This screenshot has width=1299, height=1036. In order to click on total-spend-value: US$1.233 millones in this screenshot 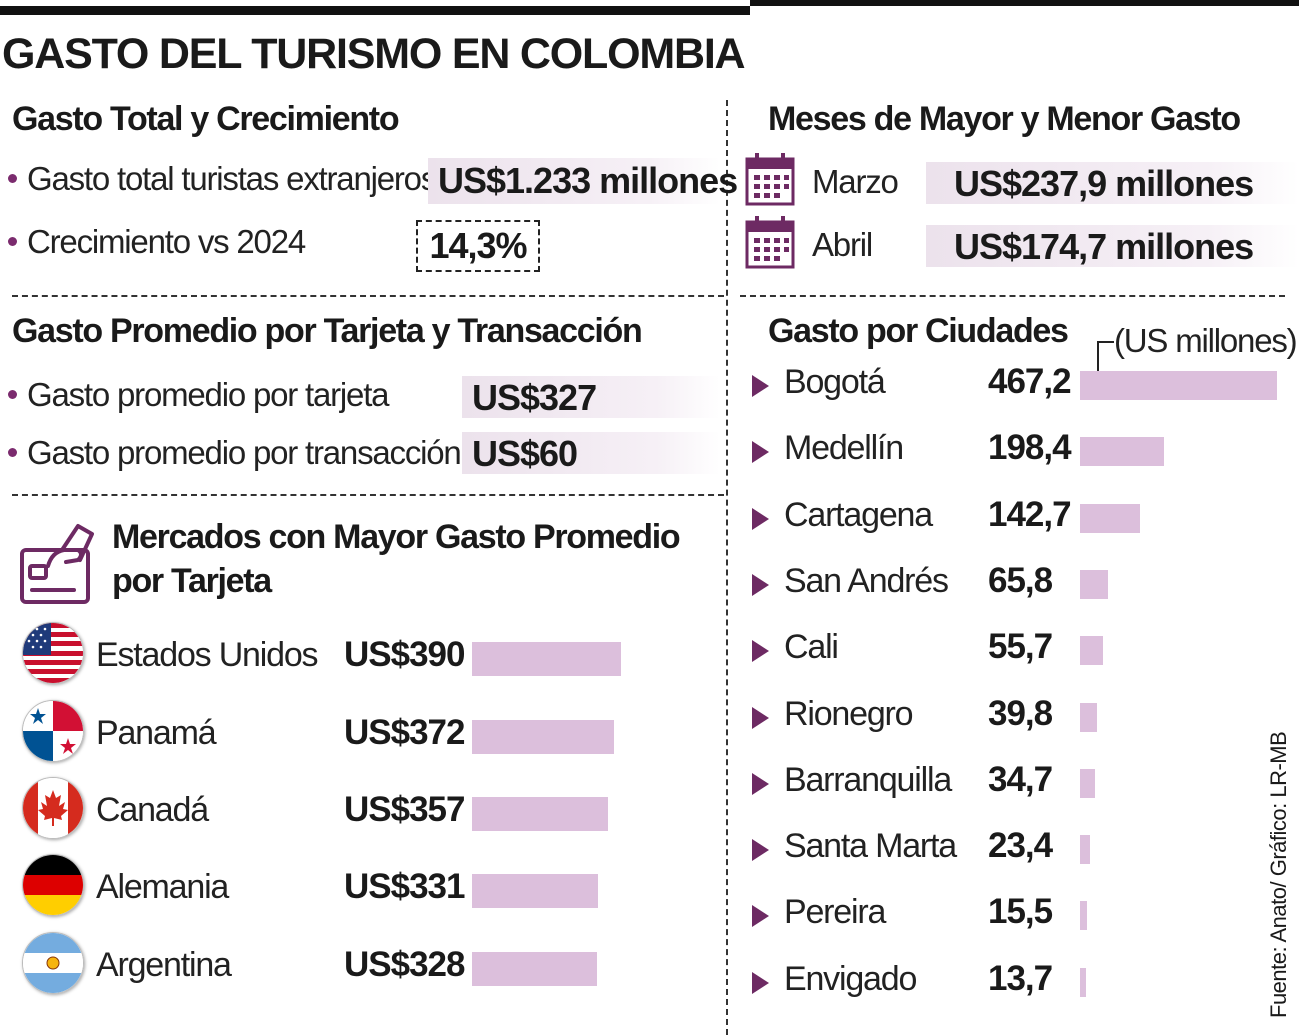, I will do `click(588, 180)`.